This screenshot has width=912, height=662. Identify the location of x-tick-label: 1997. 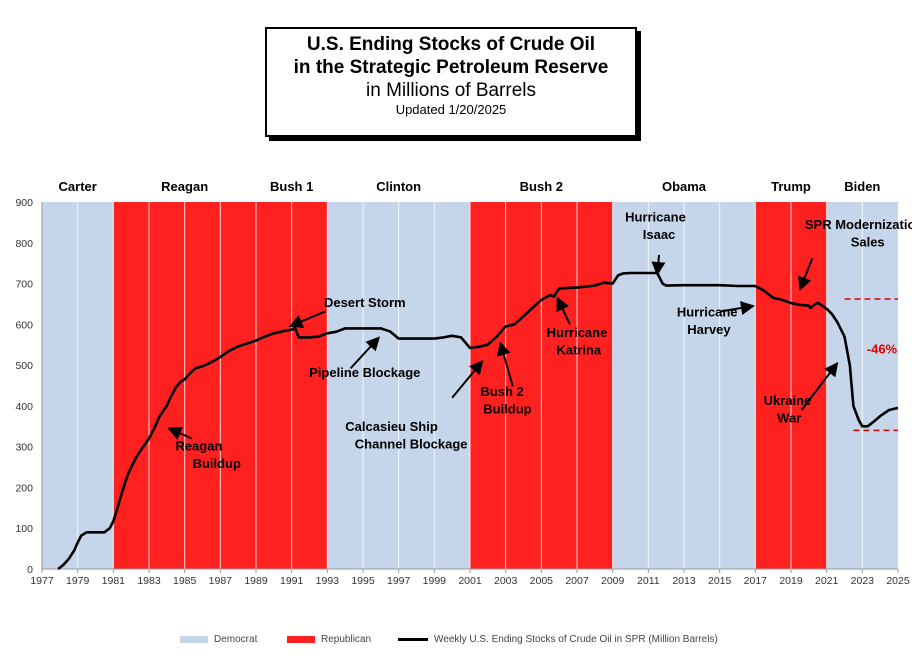
(399, 581).